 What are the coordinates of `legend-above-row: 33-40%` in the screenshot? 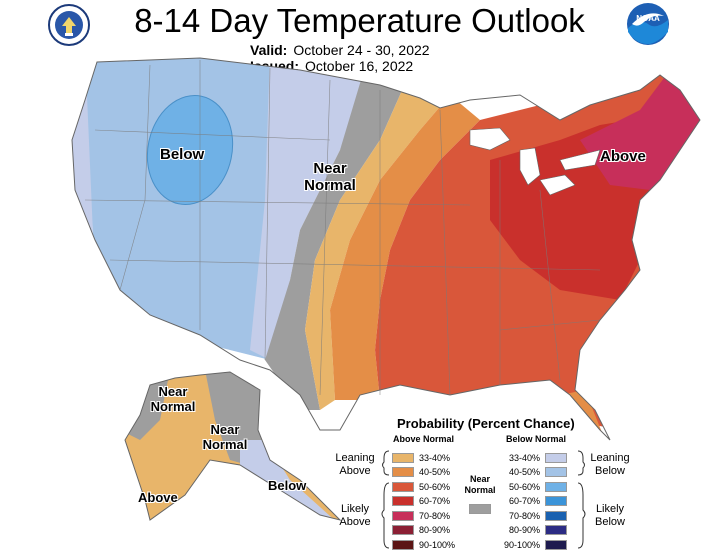 It's located at (421, 457).